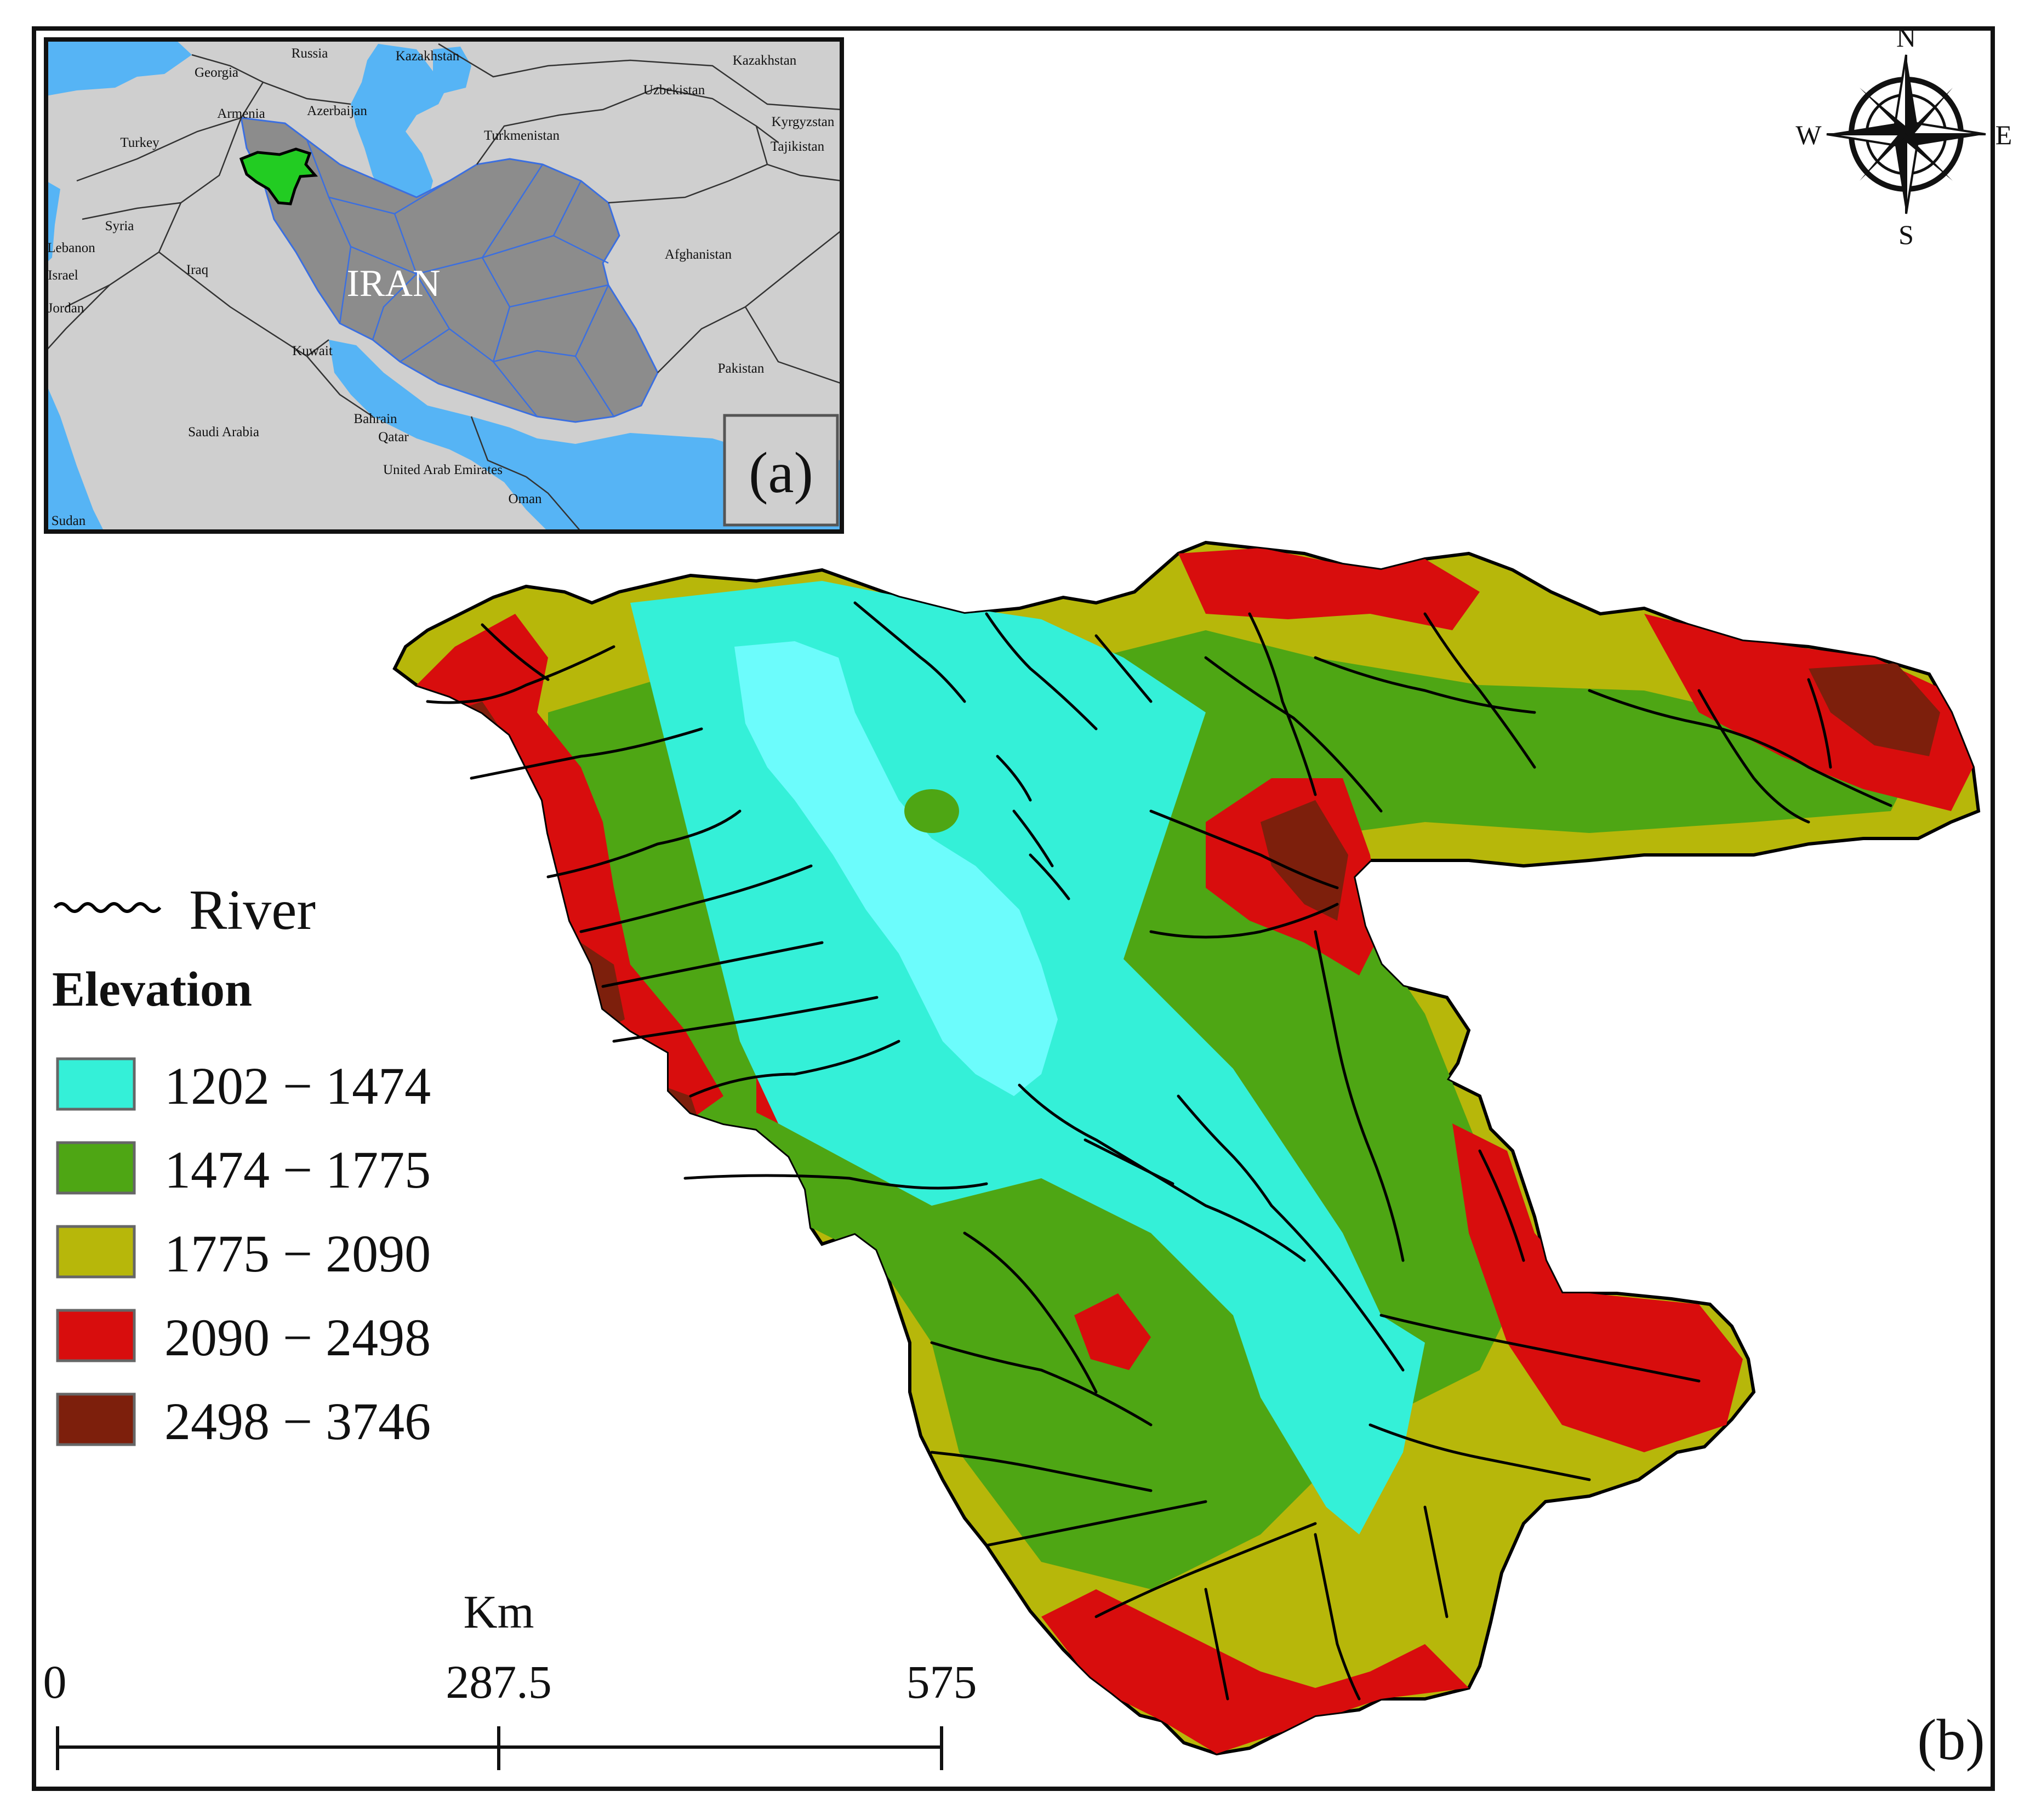  Describe the element at coordinates (310, 54) in the screenshot. I see `country-label: Russia` at that location.